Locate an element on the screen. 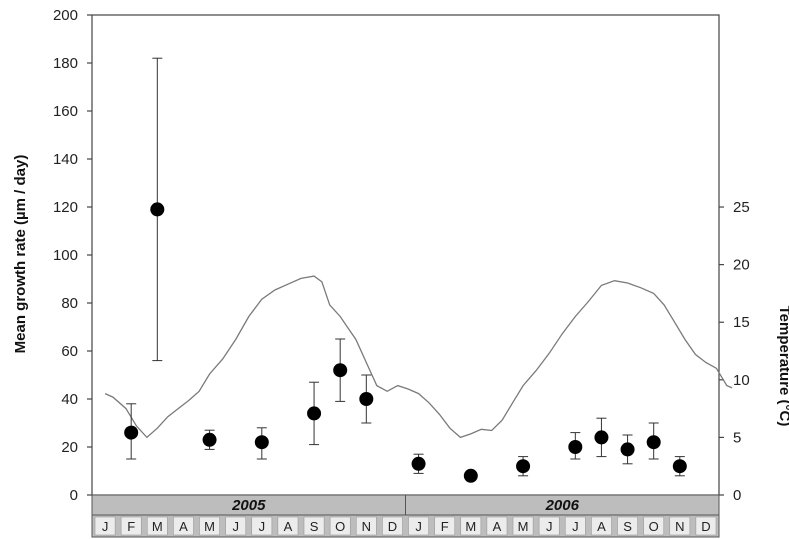 The width and height of the screenshot is (789, 539). y2-tick-label: 15 is located at coordinates (741, 322).